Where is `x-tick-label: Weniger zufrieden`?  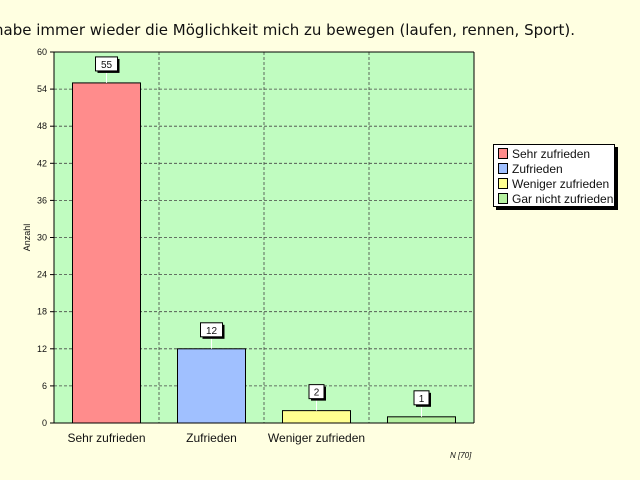
x-tick-label: Weniger zufrieden is located at coordinates (316, 438).